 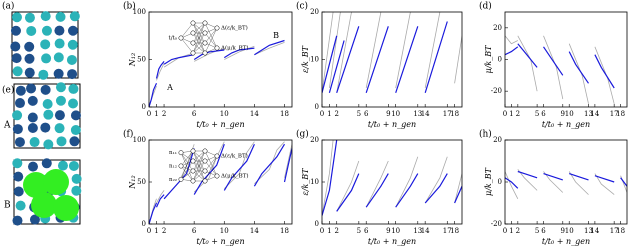 I want to click on panel-label: (d), so click(x=485, y=6).